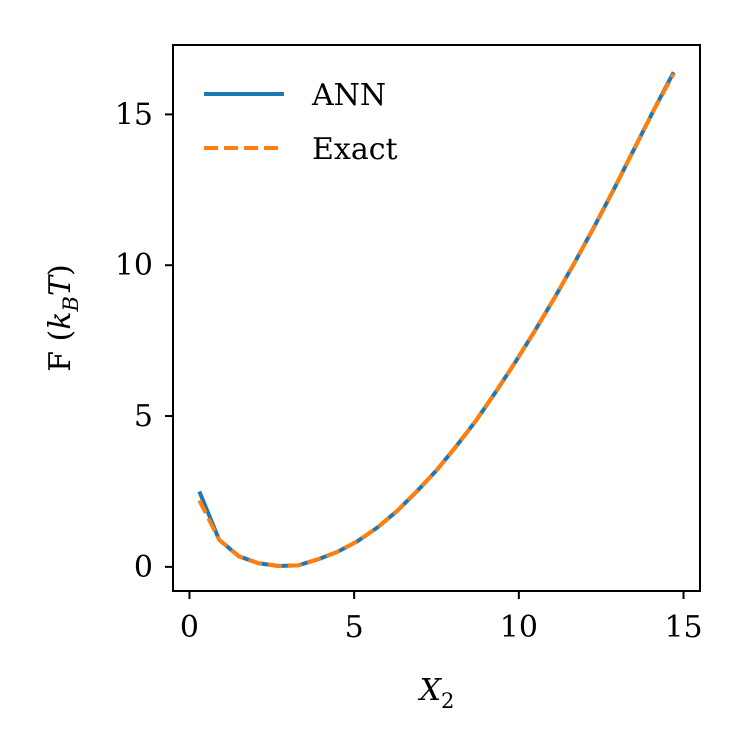 The image size is (750, 750). What do you see at coordinates (430, 690) in the screenshot?
I see `x-axis-title-var: X` at bounding box center [430, 690].